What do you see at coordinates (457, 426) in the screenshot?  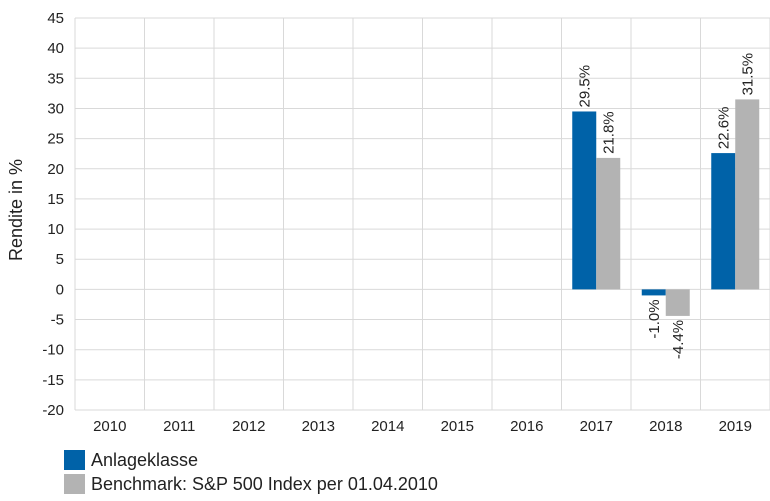 I see `x-tick-label: 2015` at bounding box center [457, 426].